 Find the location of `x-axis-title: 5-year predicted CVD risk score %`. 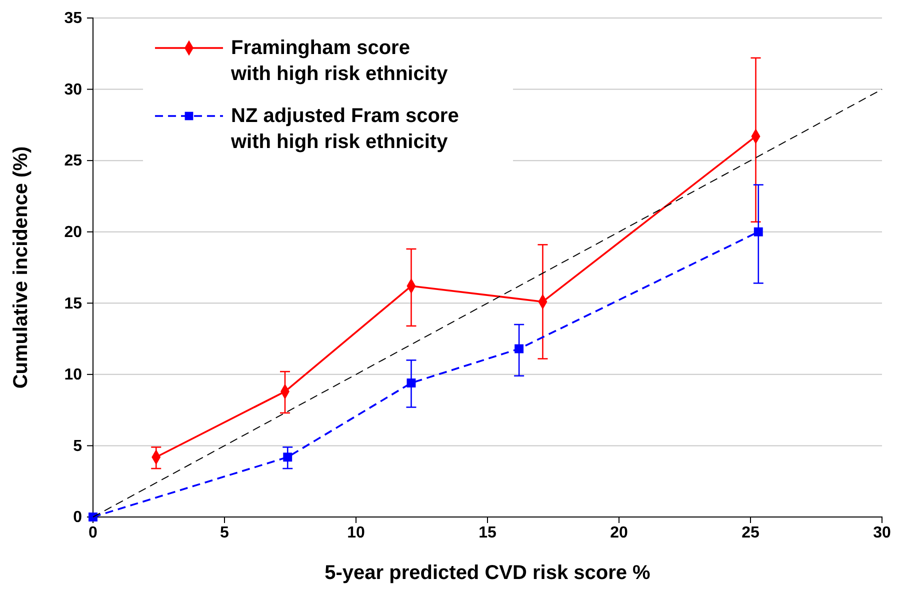

x-axis-title: 5-year predicted CVD risk score % is located at coordinates (487, 573).